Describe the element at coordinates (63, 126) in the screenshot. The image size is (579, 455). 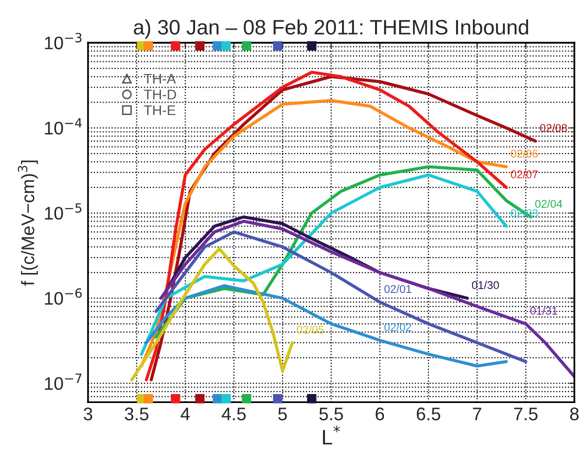
I see `y-tick-label: 10$^{−4}$` at that location.